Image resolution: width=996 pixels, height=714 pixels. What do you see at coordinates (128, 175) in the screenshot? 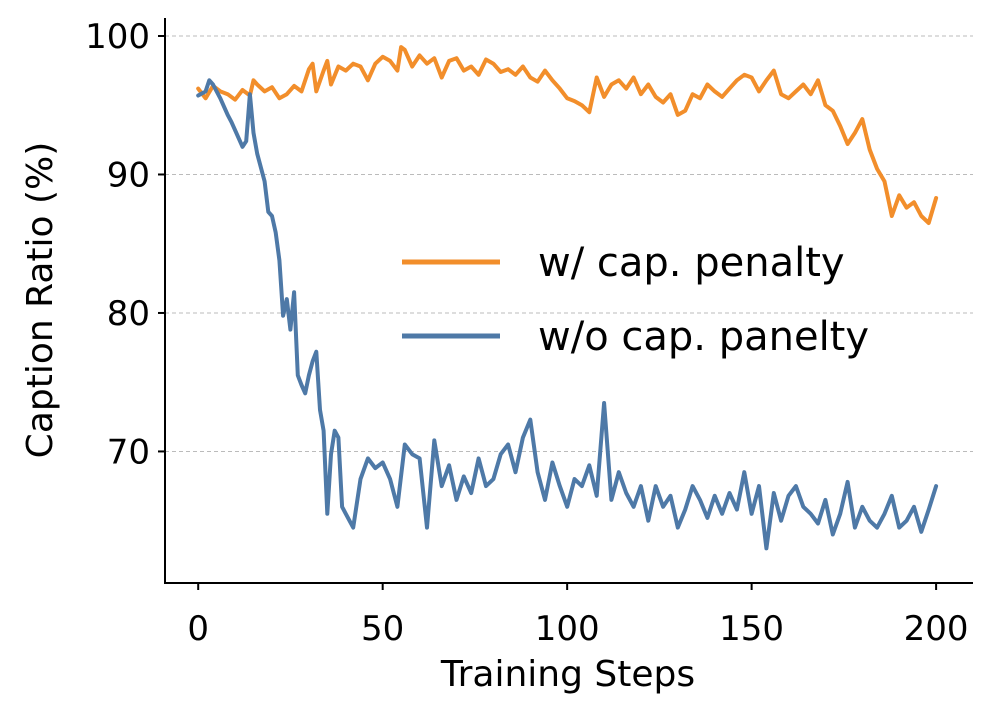
I see `y-tick-label-90: 90` at bounding box center [128, 175].